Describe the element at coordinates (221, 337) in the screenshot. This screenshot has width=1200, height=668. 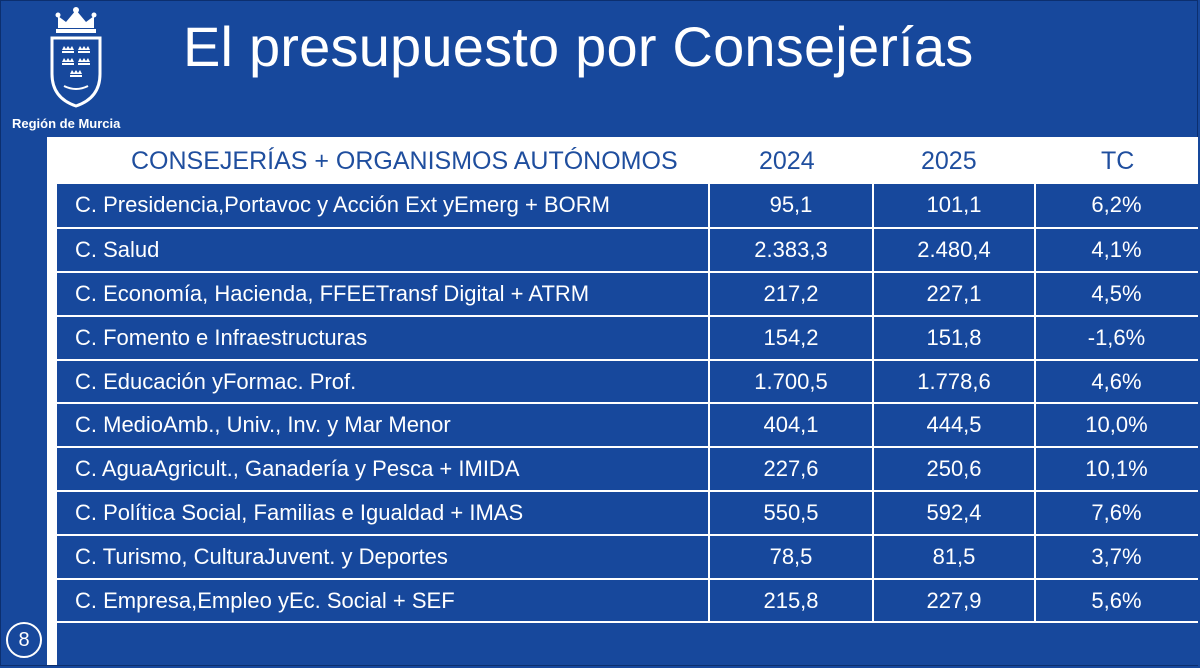
I see `row-name: C. Fomento e Infraestructuras` at that location.